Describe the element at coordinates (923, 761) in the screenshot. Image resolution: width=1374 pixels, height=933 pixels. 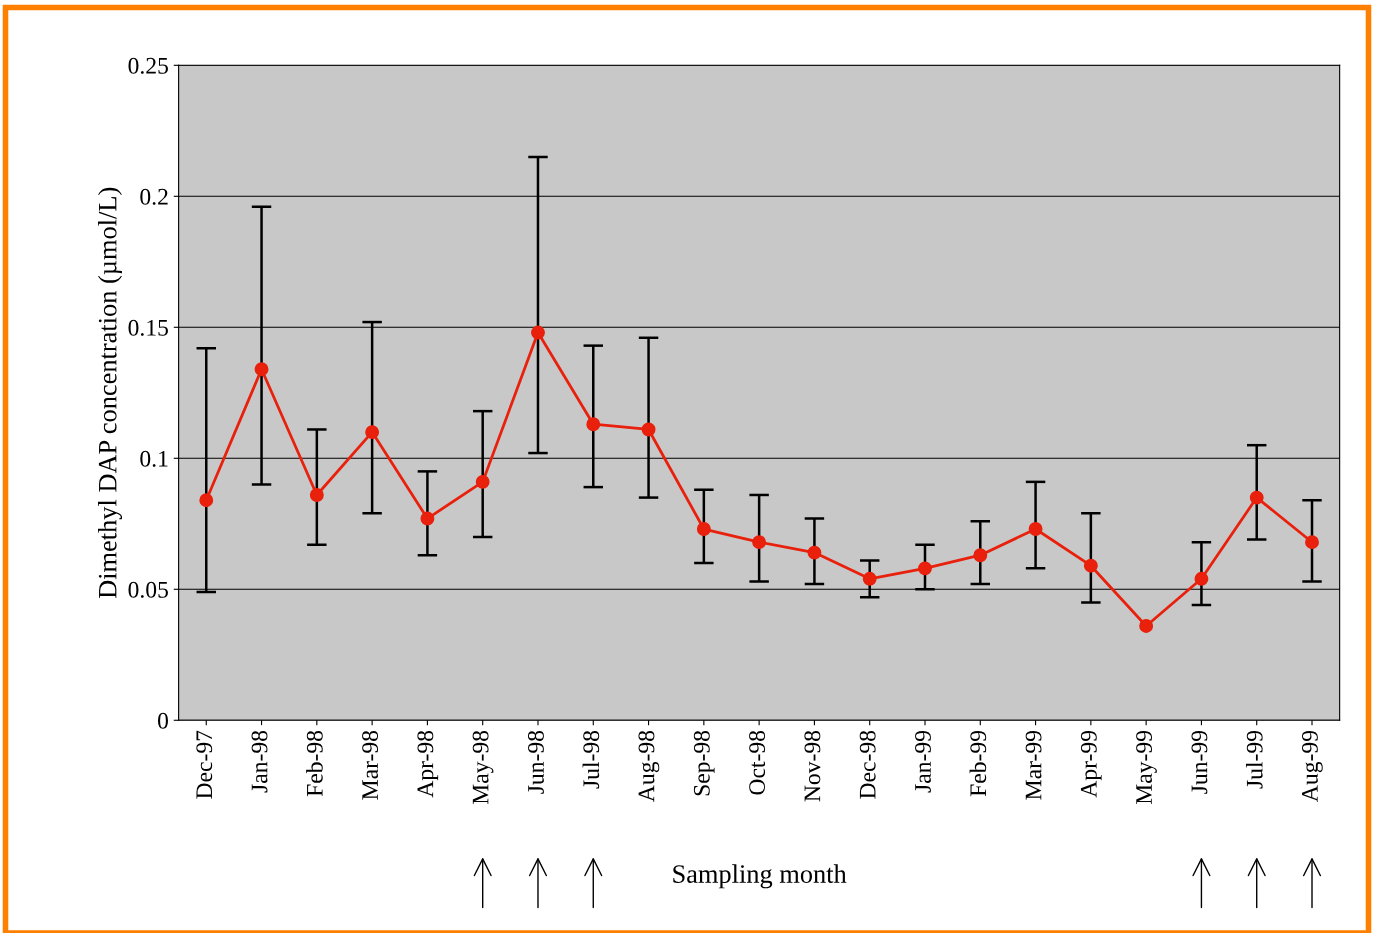
I see `x-tick-label: Jan-99` at that location.